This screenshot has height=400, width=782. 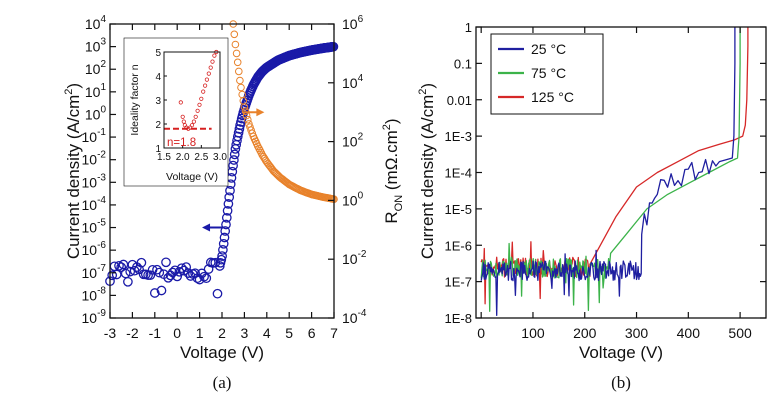 I want to click on y-tick-label: 0.01, so click(x=459, y=100).